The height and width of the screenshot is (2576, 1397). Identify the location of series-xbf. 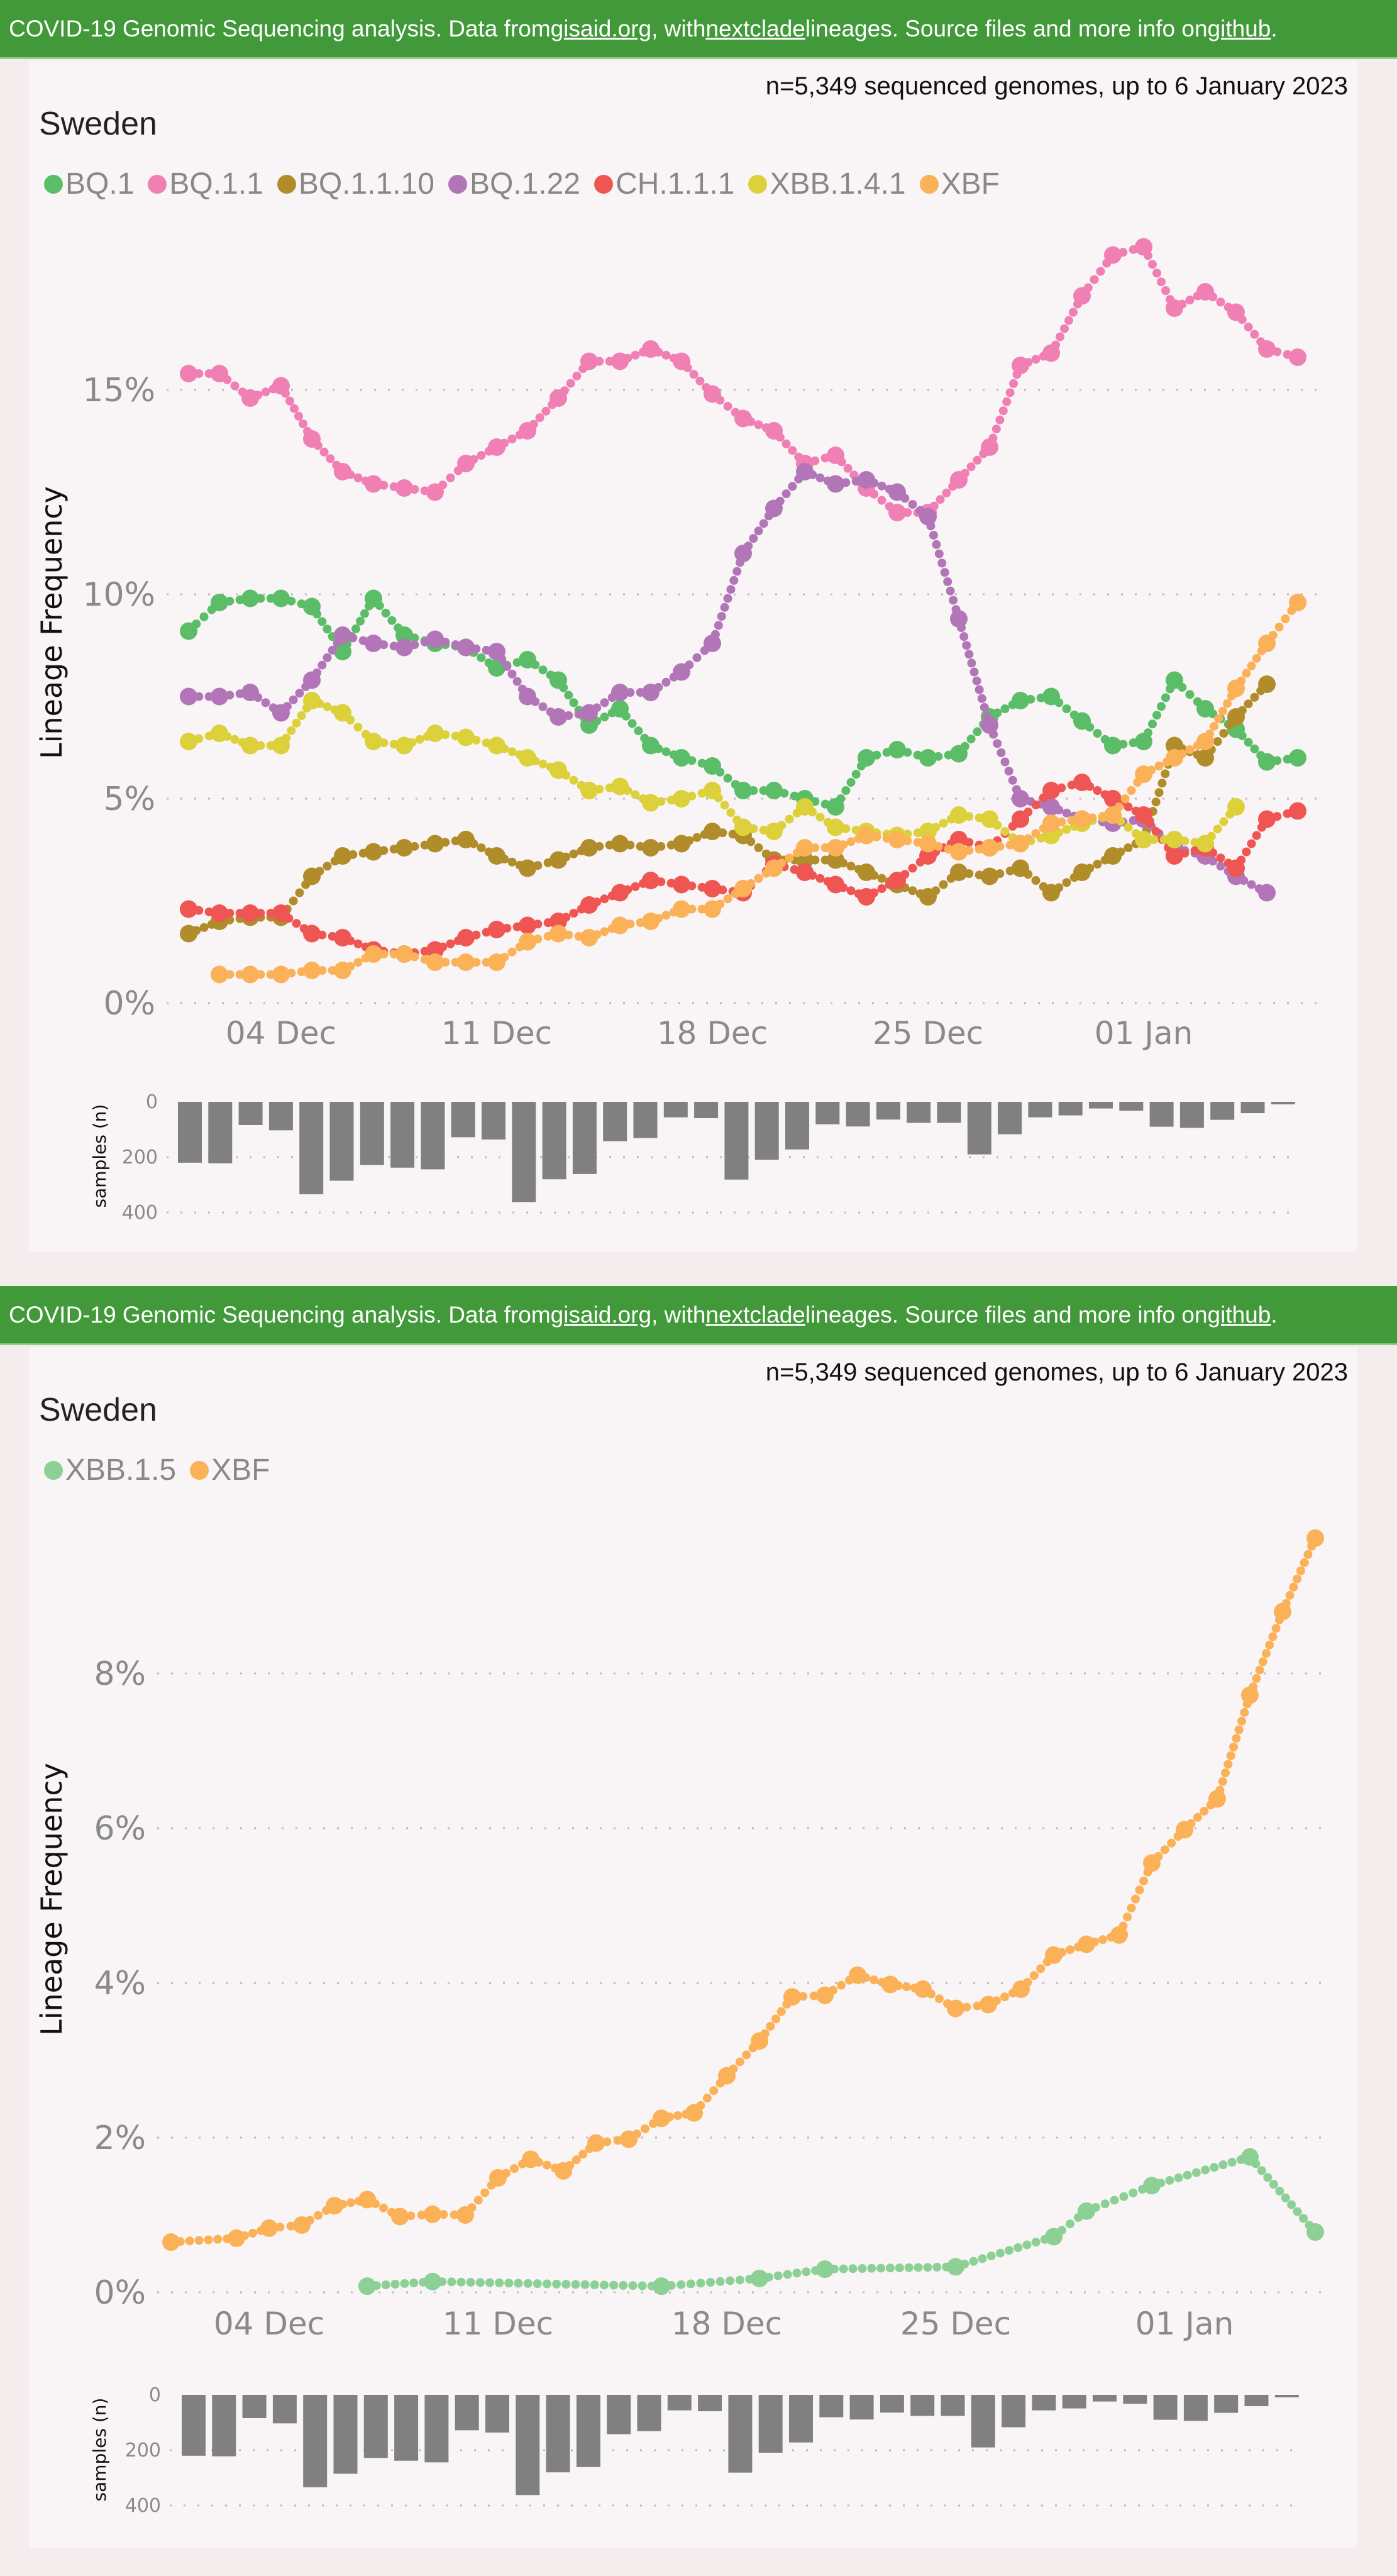
(759, 789).